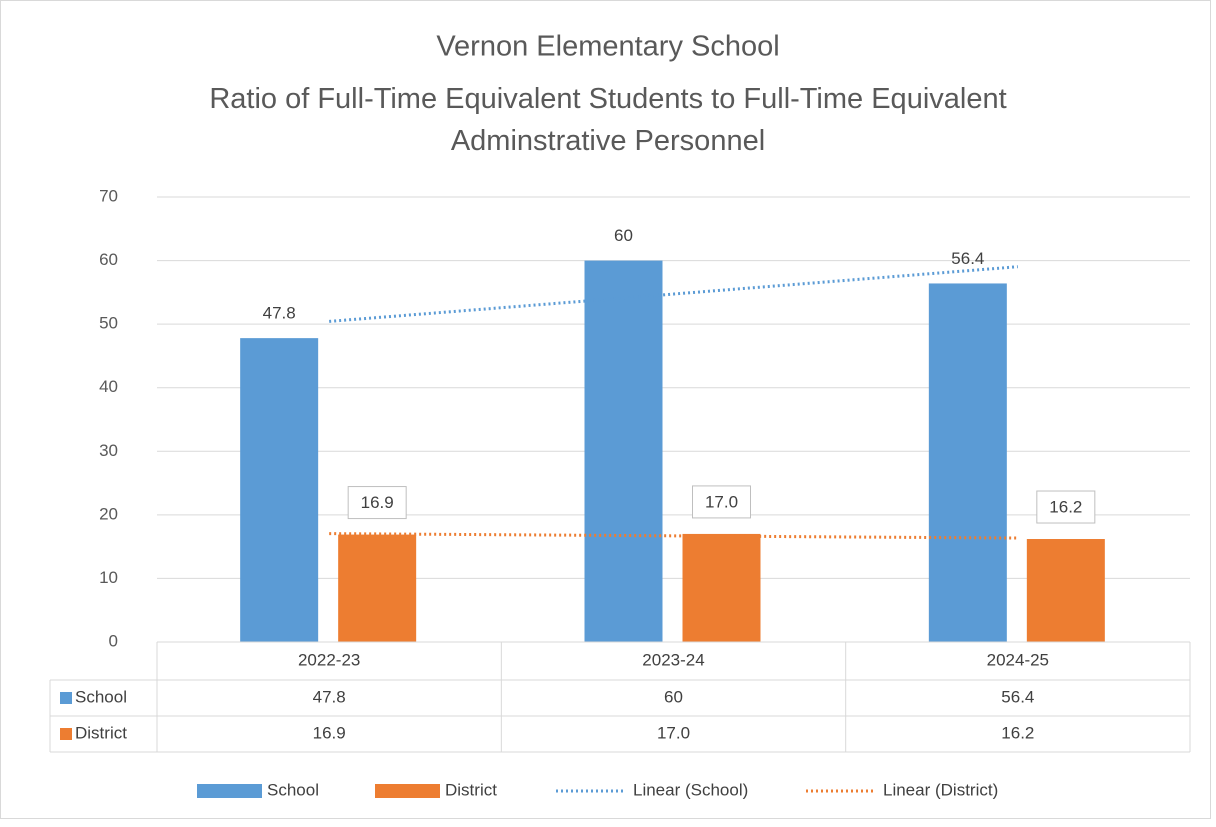  I want to click on y-tick-label: 40, so click(108, 386).